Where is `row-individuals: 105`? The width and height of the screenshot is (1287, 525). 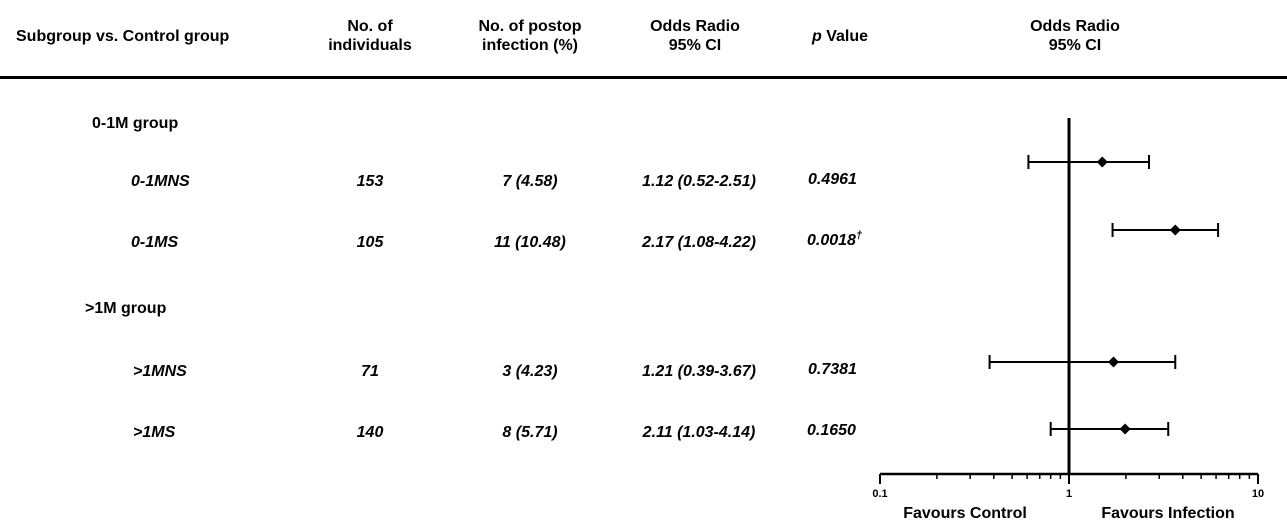 row-individuals: 105 is located at coordinates (370, 242).